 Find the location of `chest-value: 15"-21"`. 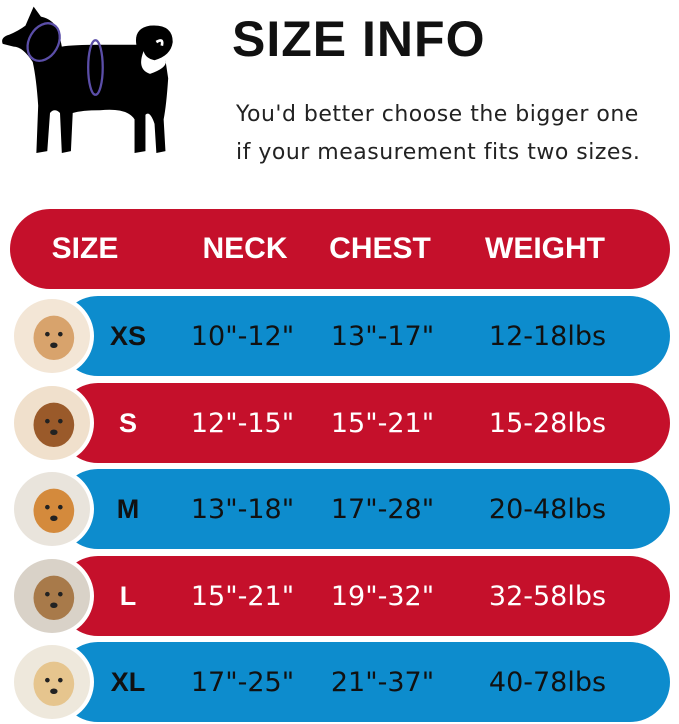

chest-value: 15"-21" is located at coordinates (382, 423).